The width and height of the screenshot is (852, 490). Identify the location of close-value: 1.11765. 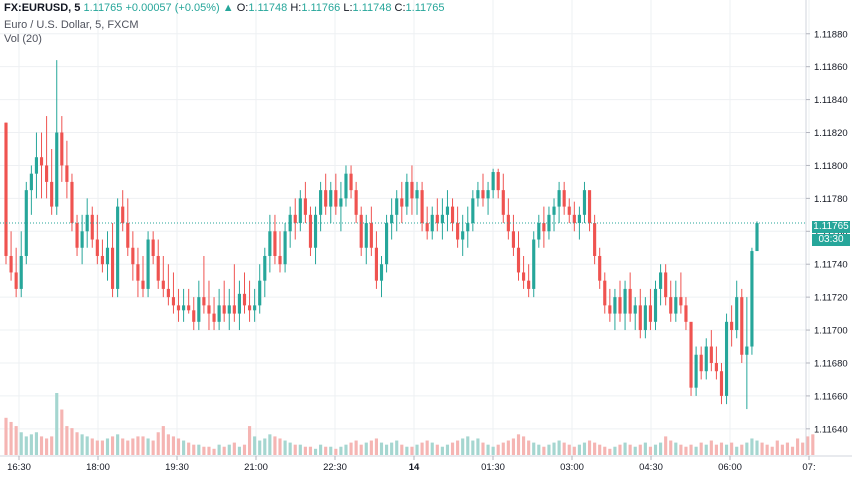
(425, 8).